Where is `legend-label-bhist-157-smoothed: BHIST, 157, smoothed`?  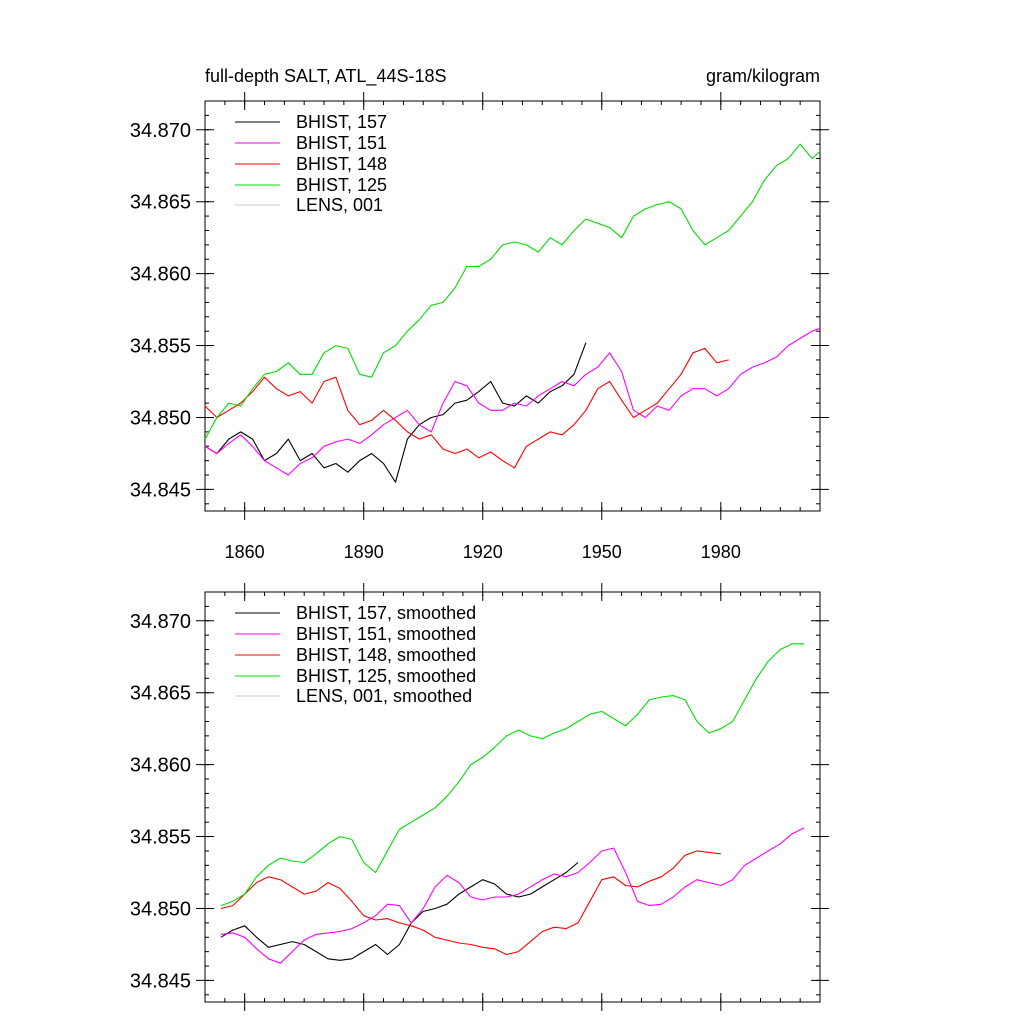
legend-label-bhist-157-smoothed: BHIST, 157, smoothed is located at coordinates (386, 613).